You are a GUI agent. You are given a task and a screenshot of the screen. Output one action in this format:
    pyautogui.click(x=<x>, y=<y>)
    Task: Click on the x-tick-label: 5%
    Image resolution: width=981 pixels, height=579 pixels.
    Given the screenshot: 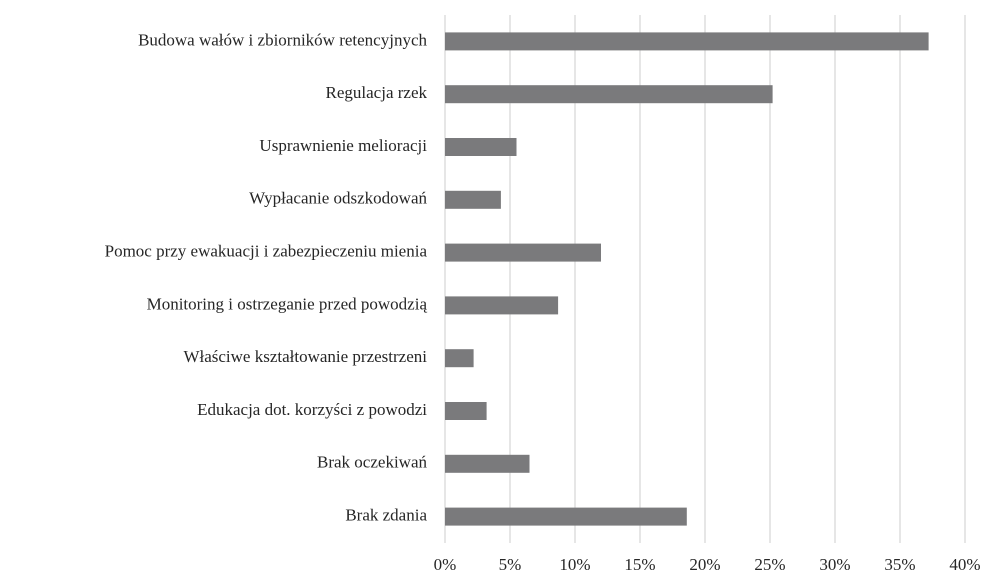 What is the action you would take?
    pyautogui.click(x=510, y=564)
    